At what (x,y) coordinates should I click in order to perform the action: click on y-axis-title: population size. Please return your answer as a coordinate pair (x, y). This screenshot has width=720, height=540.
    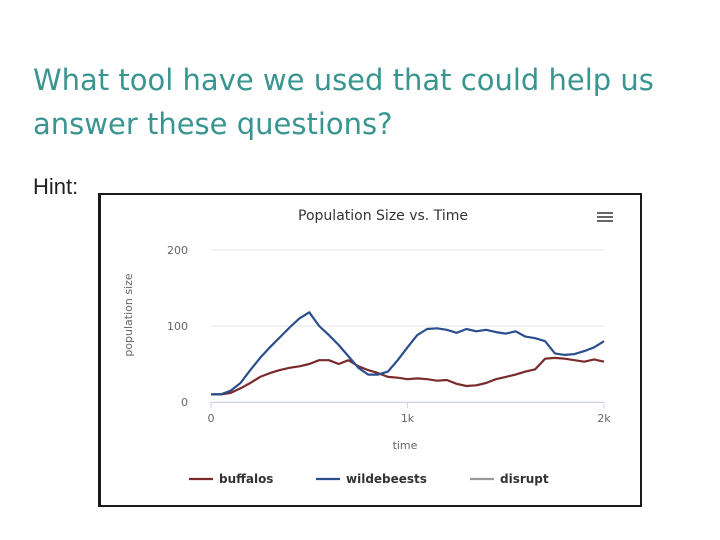
    Looking at the image, I should click on (128, 315).